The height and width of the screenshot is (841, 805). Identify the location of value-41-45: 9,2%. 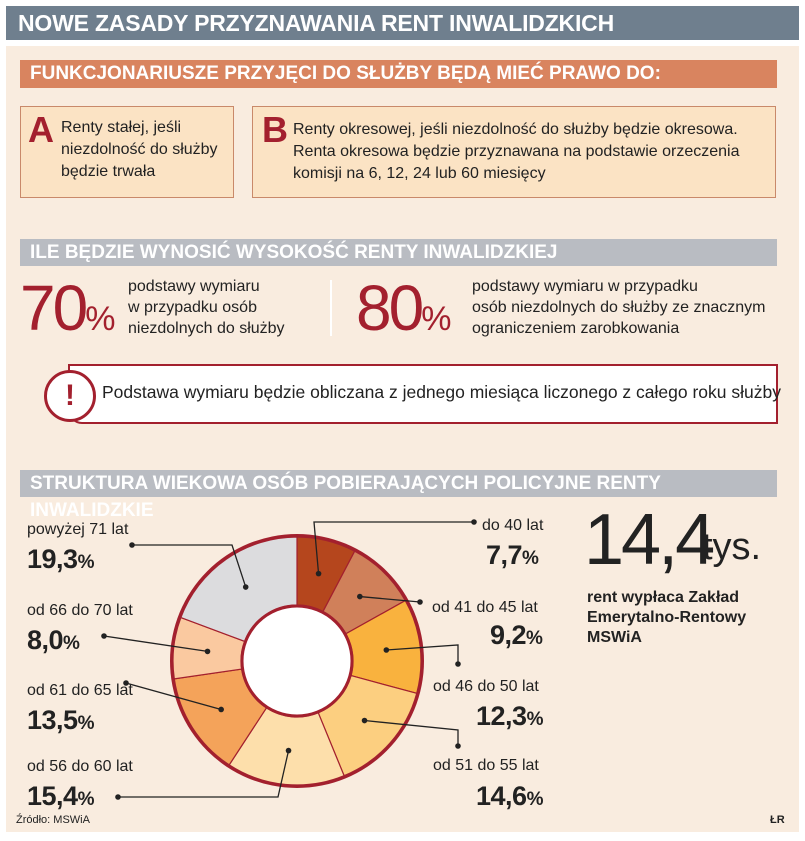
(516, 637).